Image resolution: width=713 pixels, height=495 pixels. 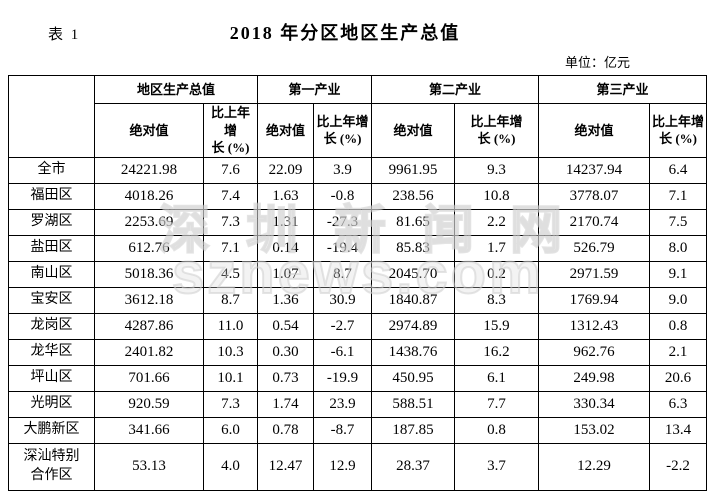 What do you see at coordinates (497, 352) in the screenshot?
I see `value-cell: 16.2` at bounding box center [497, 352].